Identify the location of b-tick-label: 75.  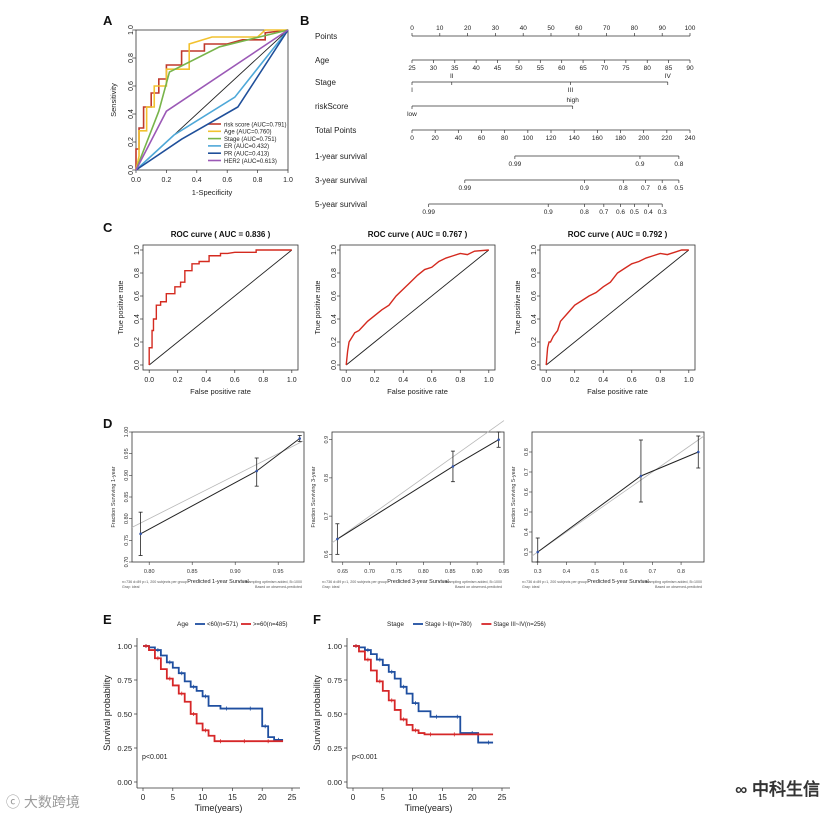
(626, 68).